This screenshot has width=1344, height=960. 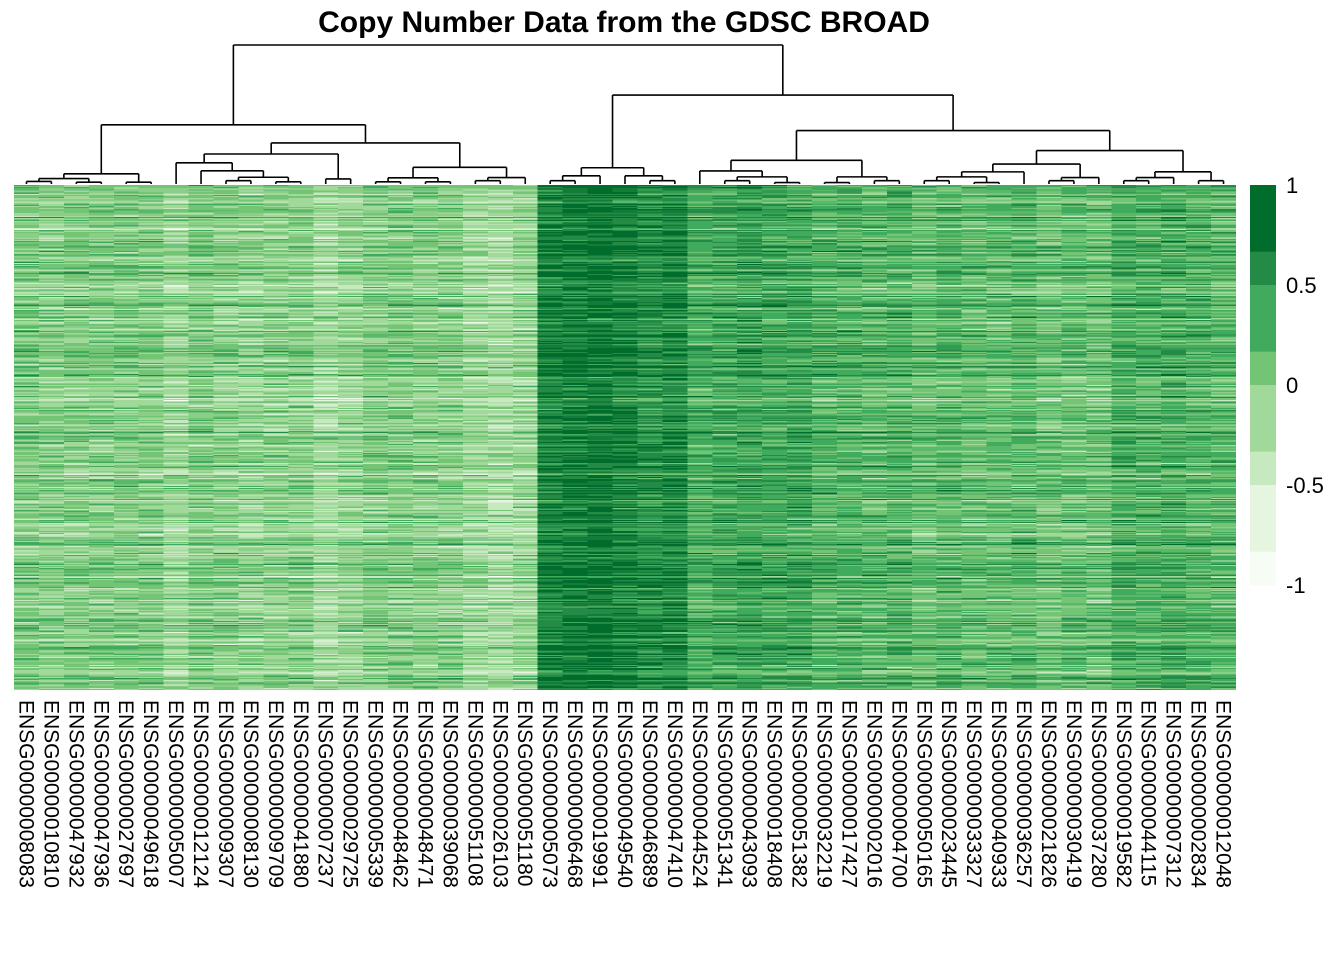 What do you see at coordinates (300, 794) in the screenshot?
I see `column-label: ENSG00000041880` at bounding box center [300, 794].